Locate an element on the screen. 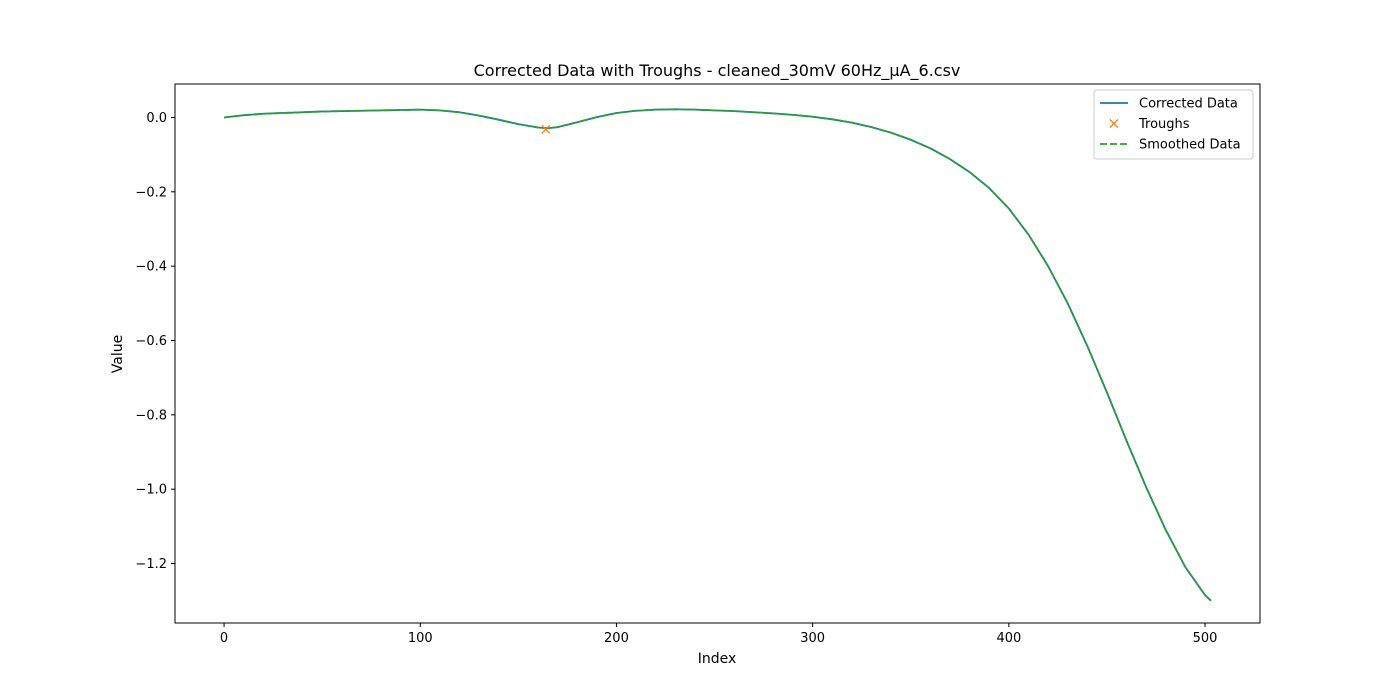 Image resolution: width=1400 pixels, height=700 pixels. y-tick-label: −0.6 is located at coordinates (151, 341).